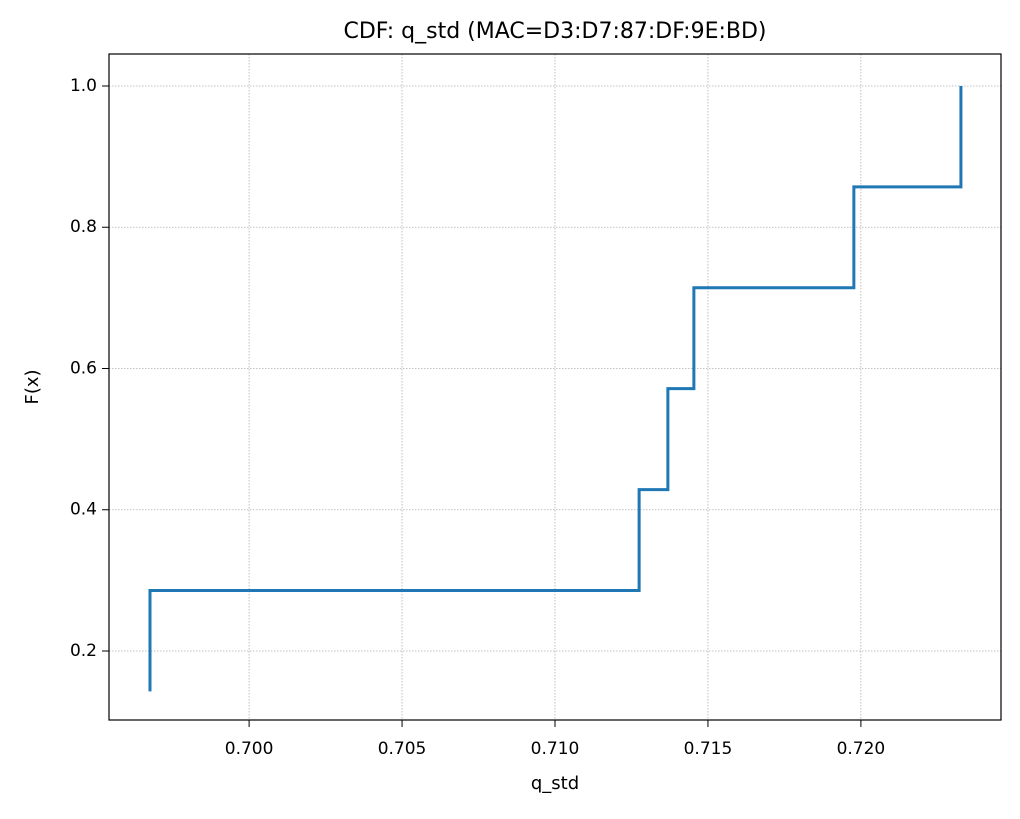 Image resolution: width=1020 pixels, height=819 pixels. I want to click on x-axis-label: q_std, so click(555, 783).